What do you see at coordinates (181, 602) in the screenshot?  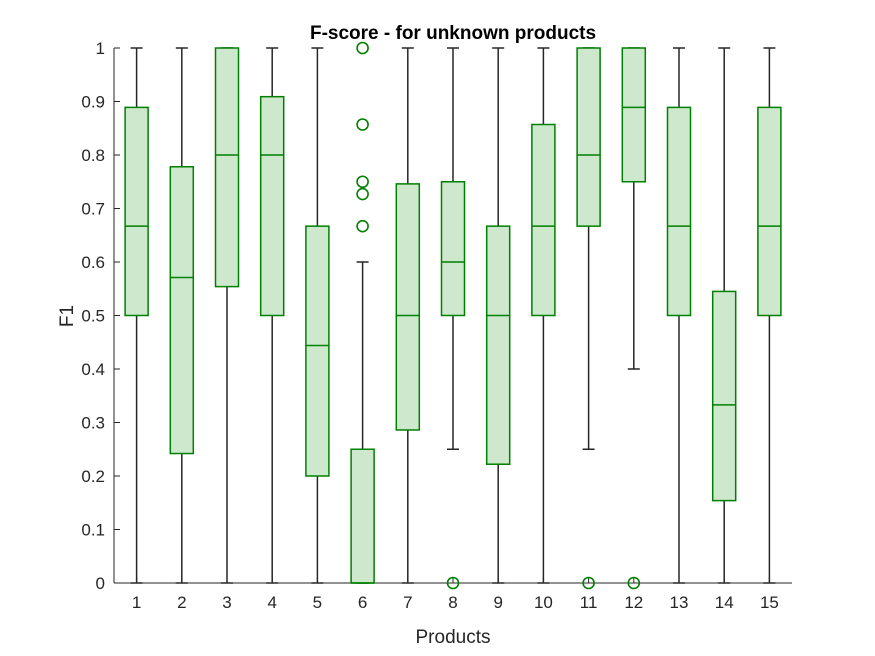 I see `x-tick-label: 2` at bounding box center [181, 602].